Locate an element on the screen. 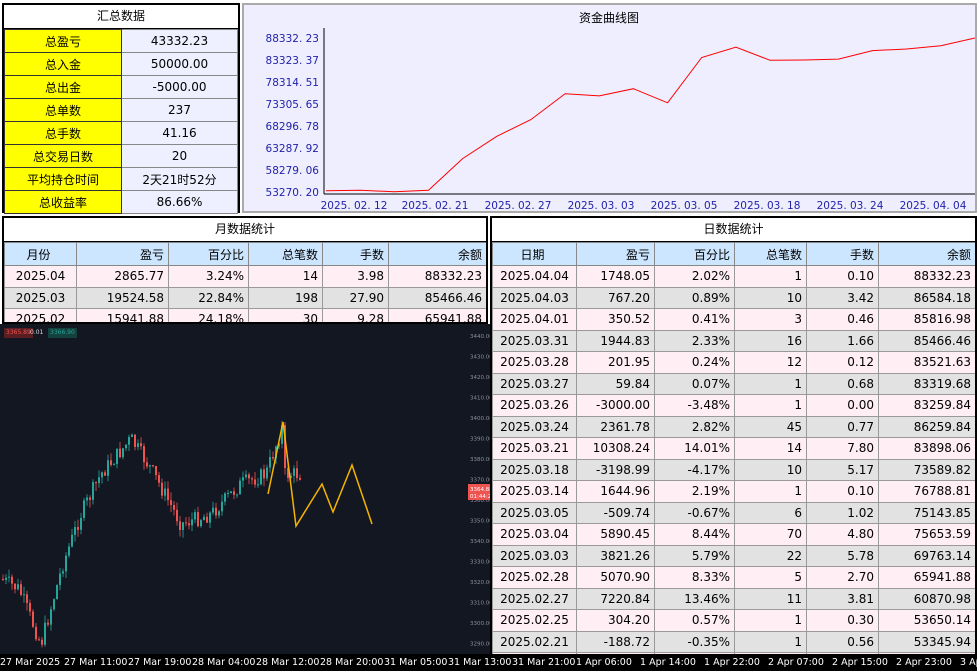 Image resolution: width=977 pixels, height=671 pixels. table-row: 2025.02 15941.88 24.18% 30 9.28 65941.88 is located at coordinates (245, 315).